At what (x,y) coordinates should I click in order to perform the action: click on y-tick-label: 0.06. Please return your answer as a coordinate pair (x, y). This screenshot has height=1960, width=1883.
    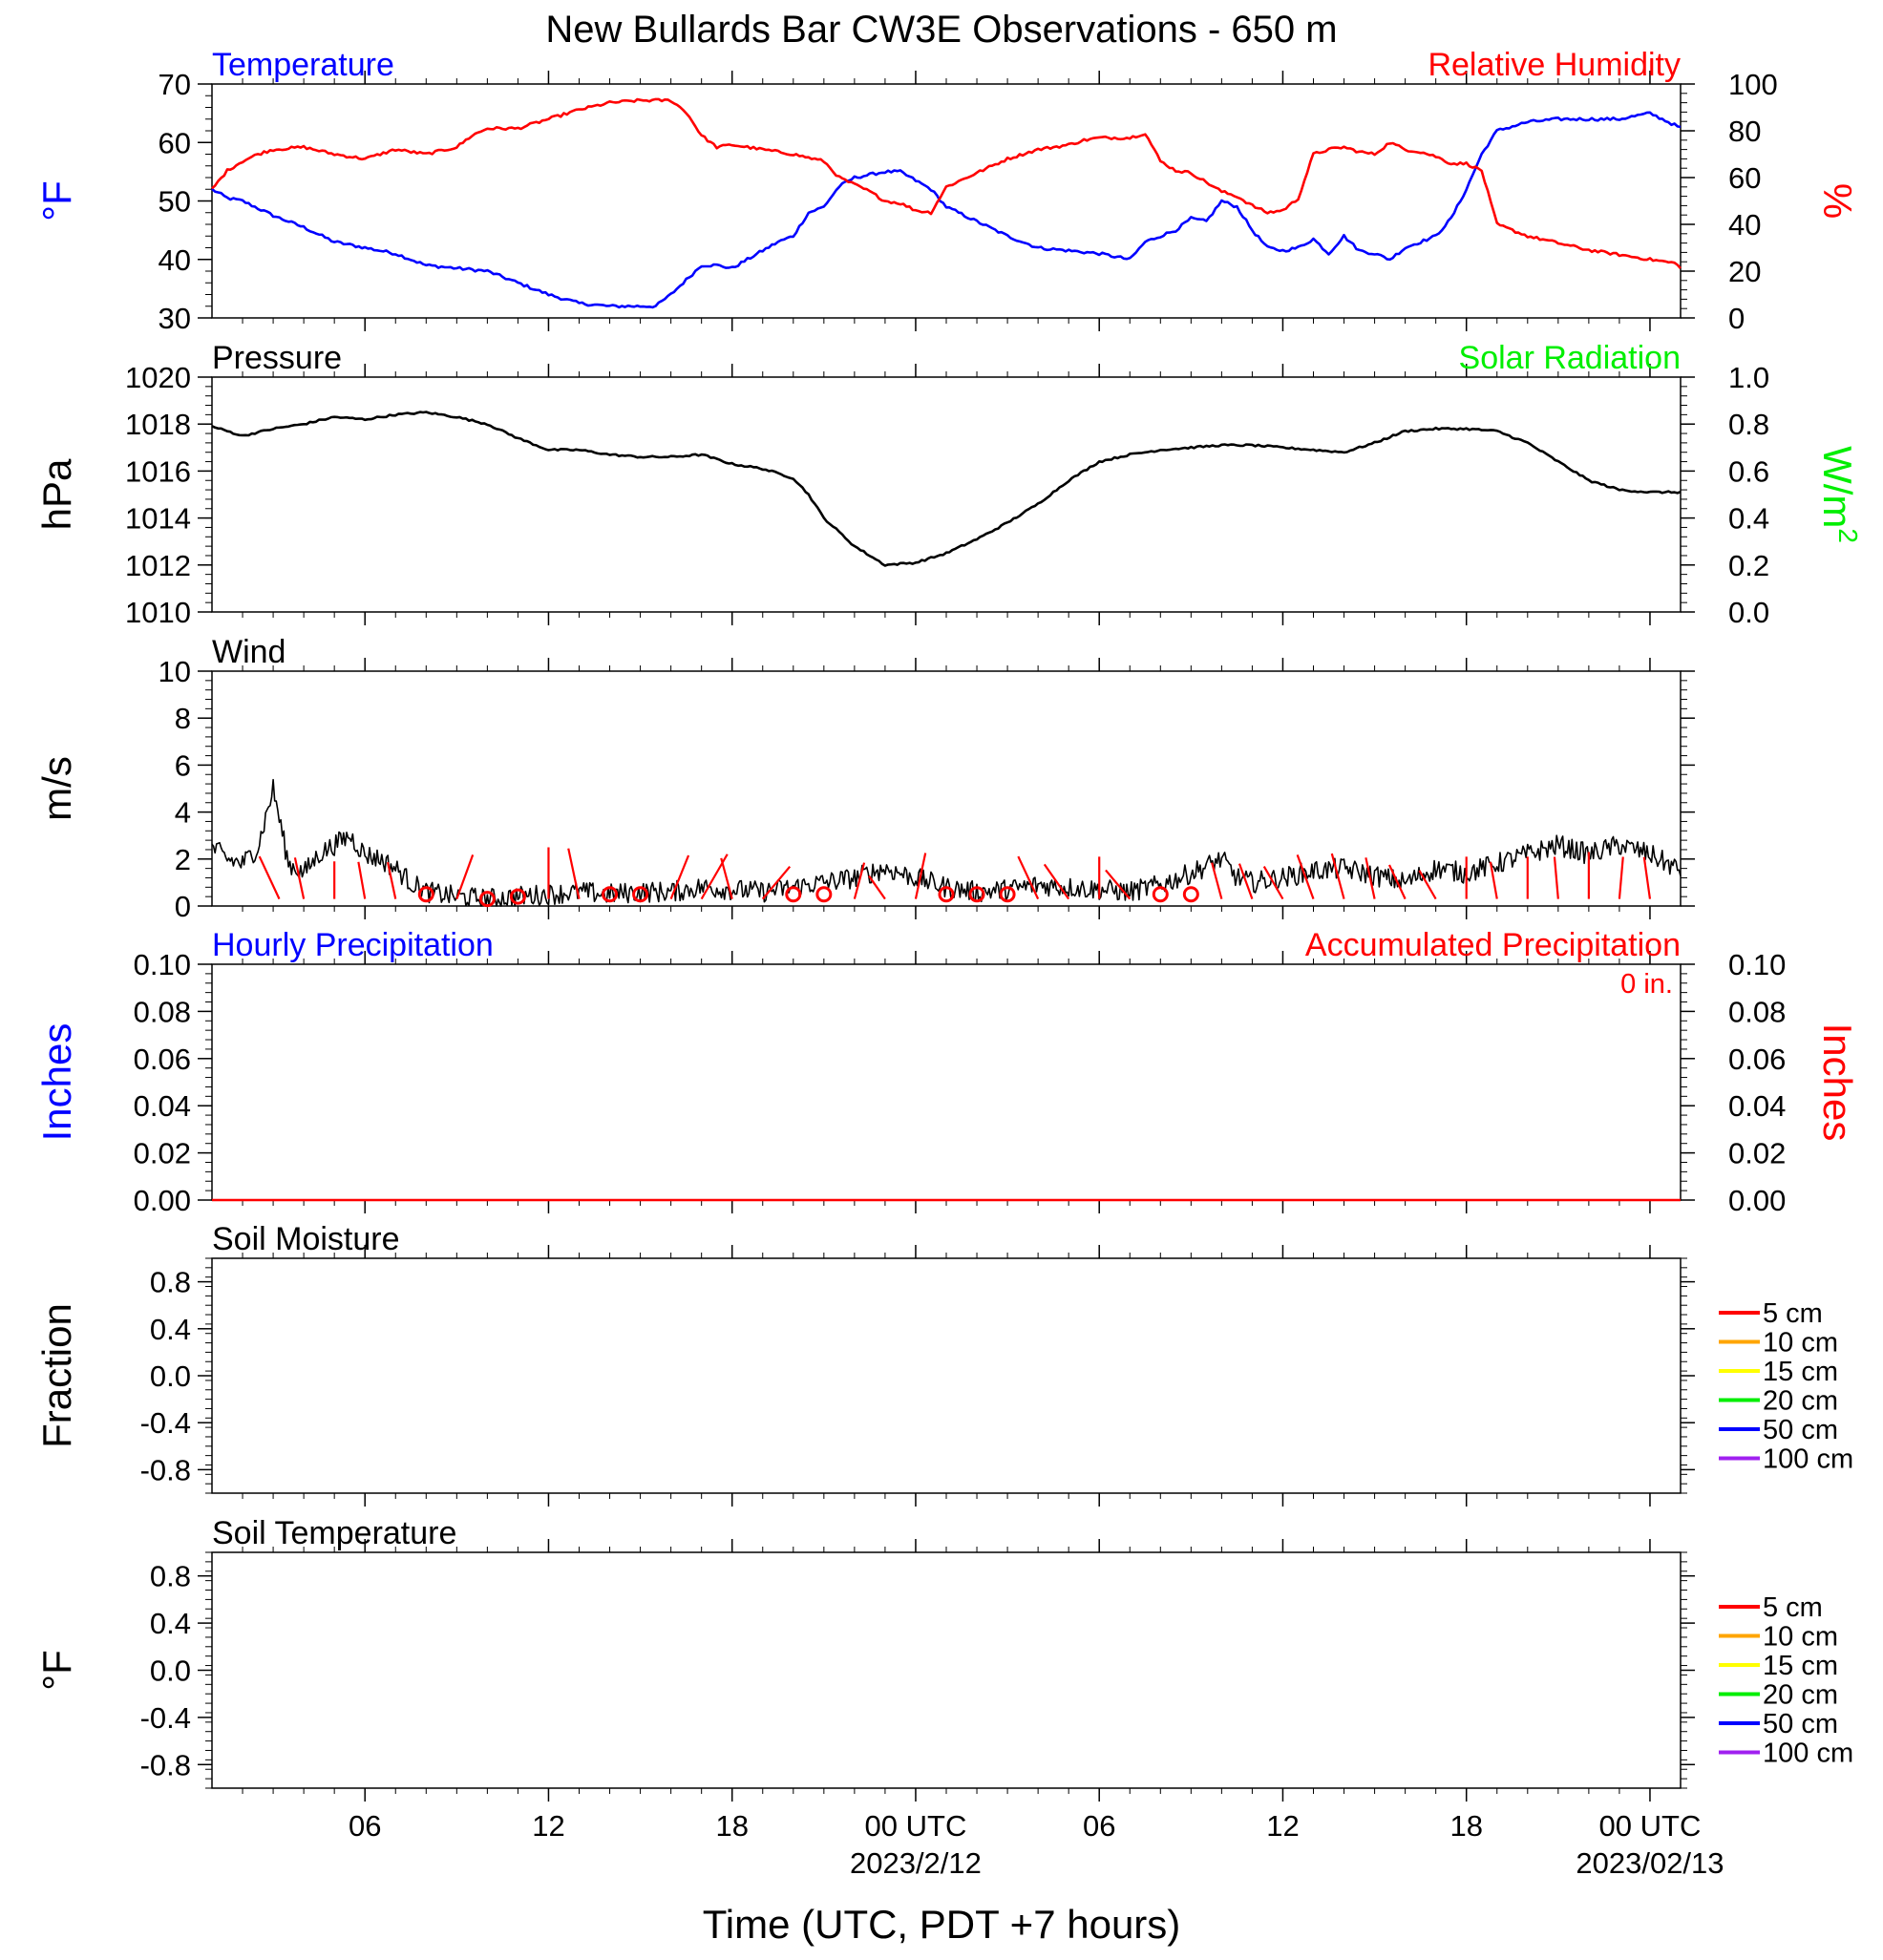
    Looking at the image, I should click on (162, 1059).